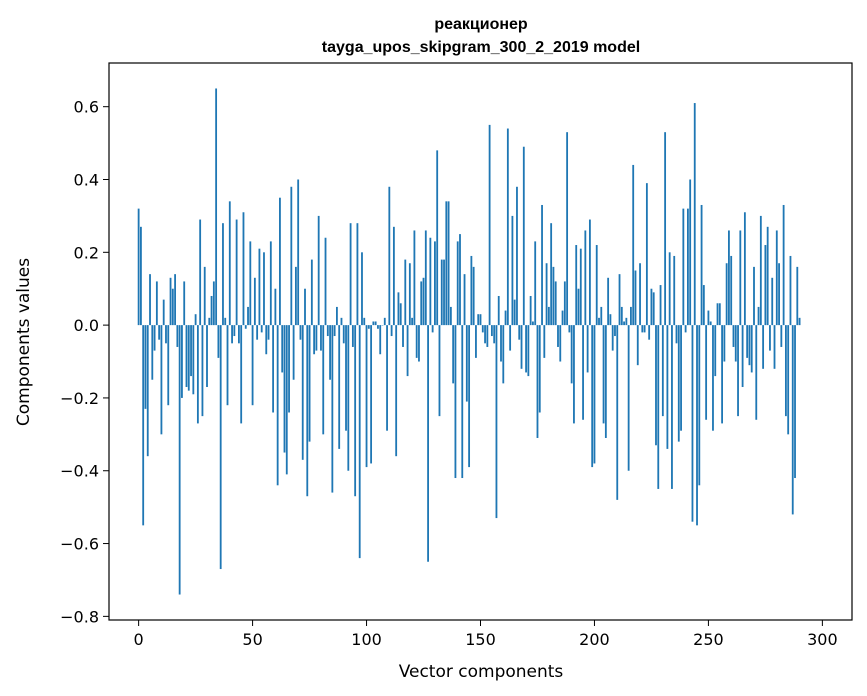 The image size is (867, 696). Describe the element at coordinates (481, 24) in the screenshot. I see `chart-title: реакционер` at that location.